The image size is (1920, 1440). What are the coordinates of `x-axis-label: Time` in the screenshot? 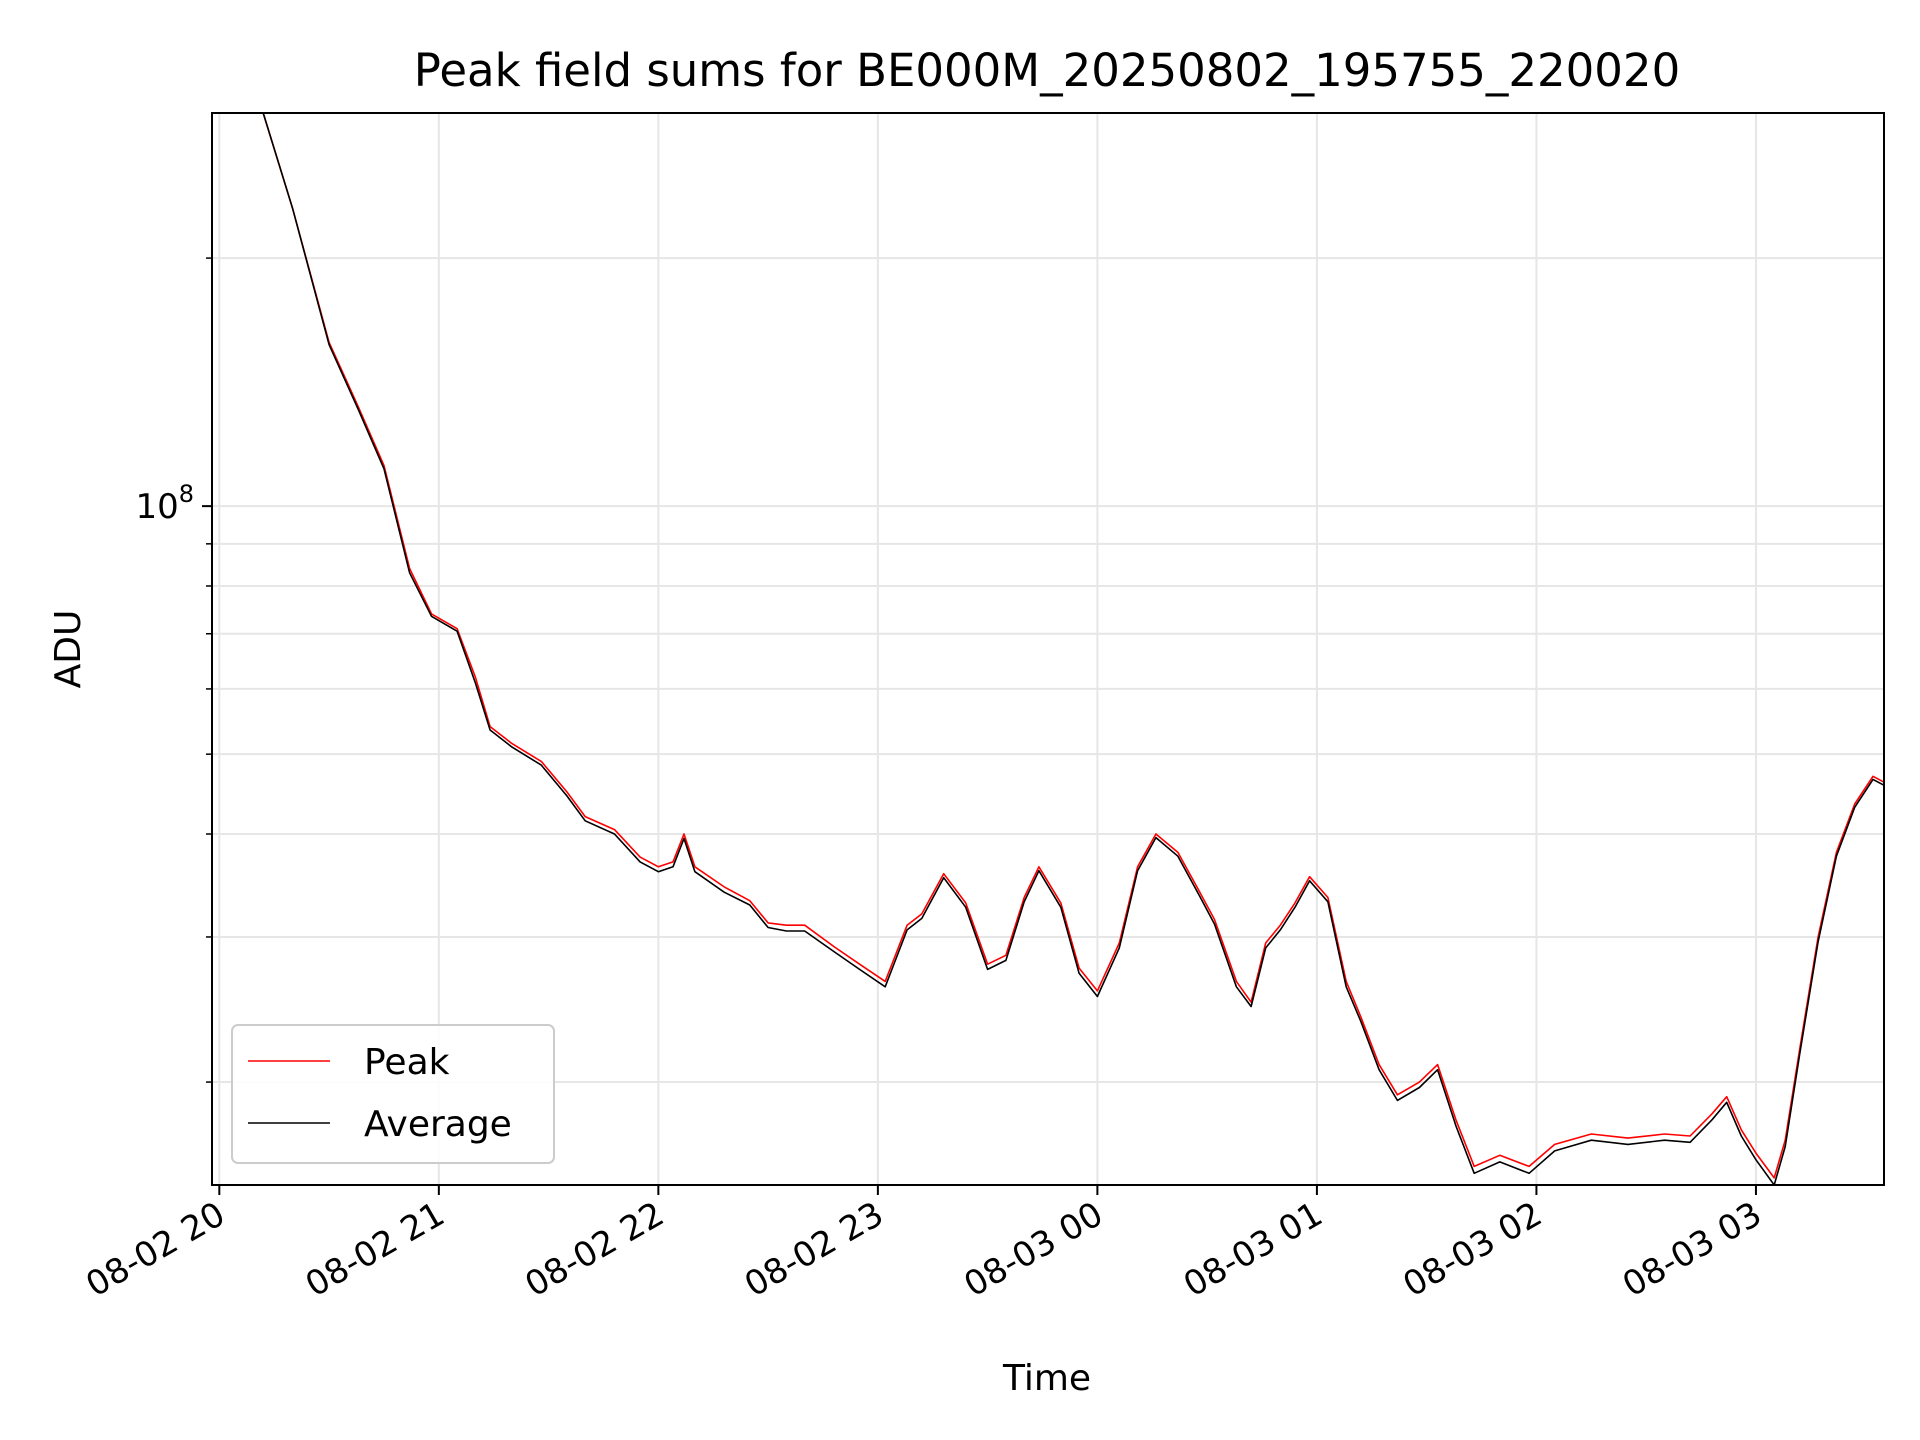 It's located at (1046, 1378).